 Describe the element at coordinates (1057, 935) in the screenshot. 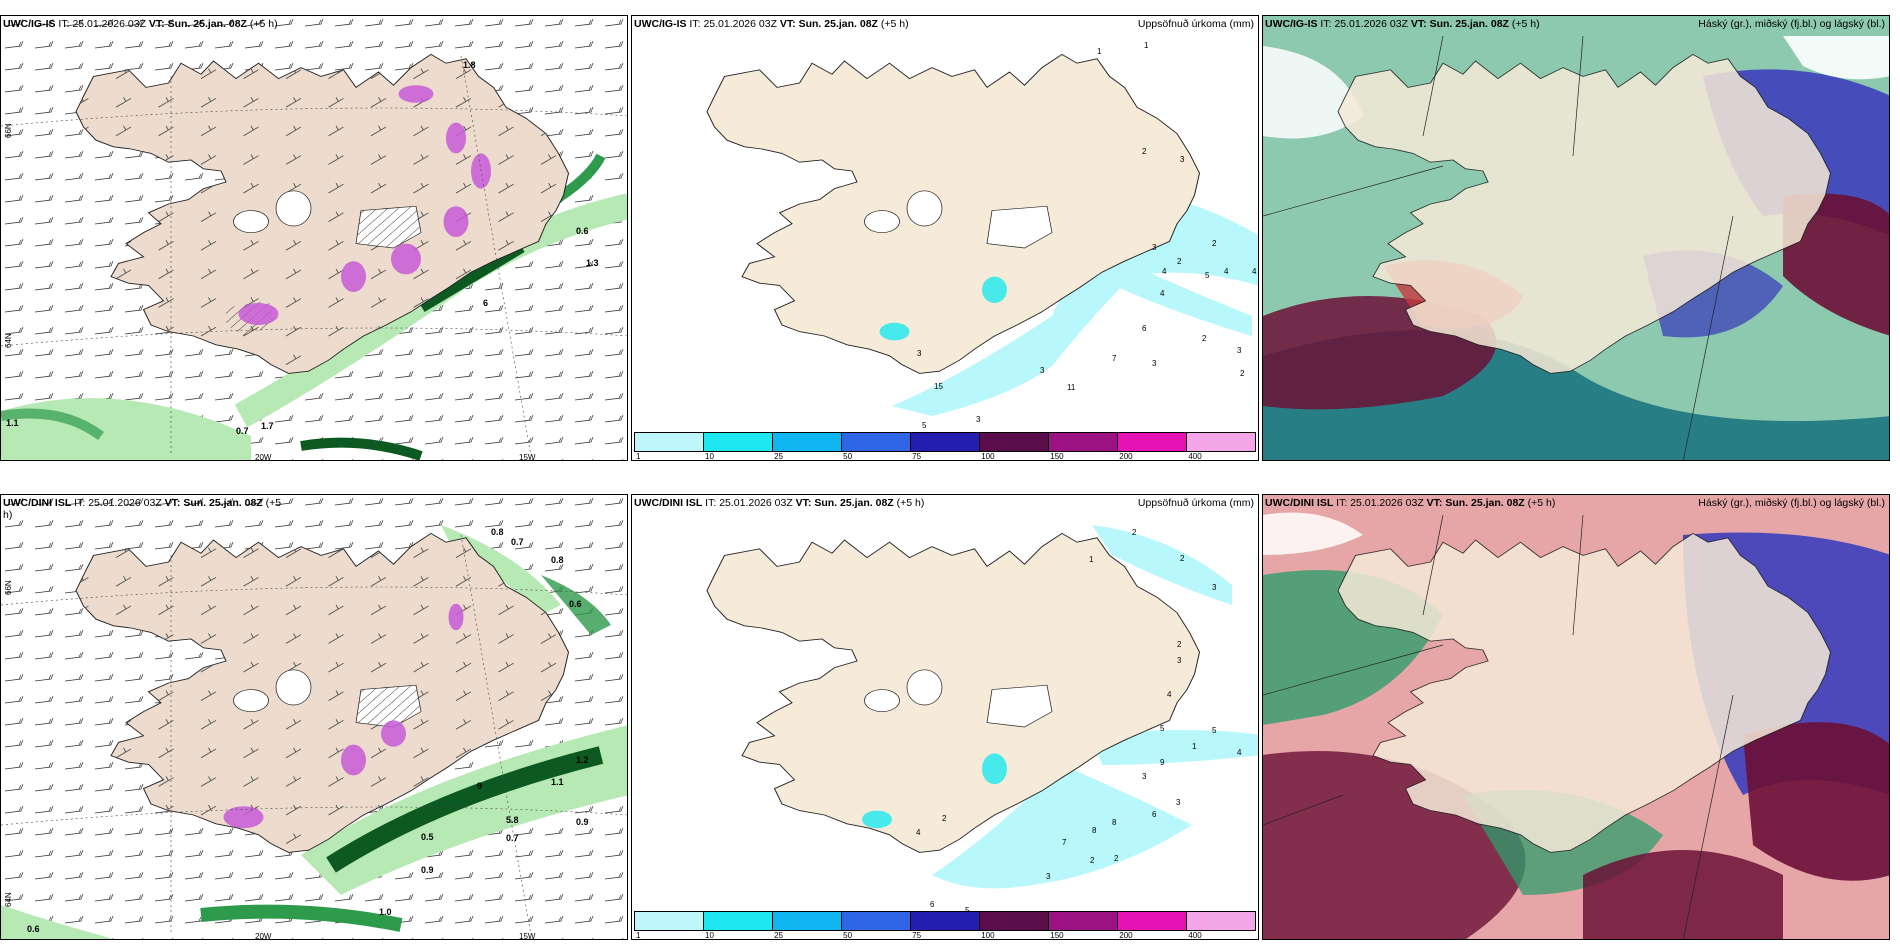

I see `legend-tick: 150` at that location.